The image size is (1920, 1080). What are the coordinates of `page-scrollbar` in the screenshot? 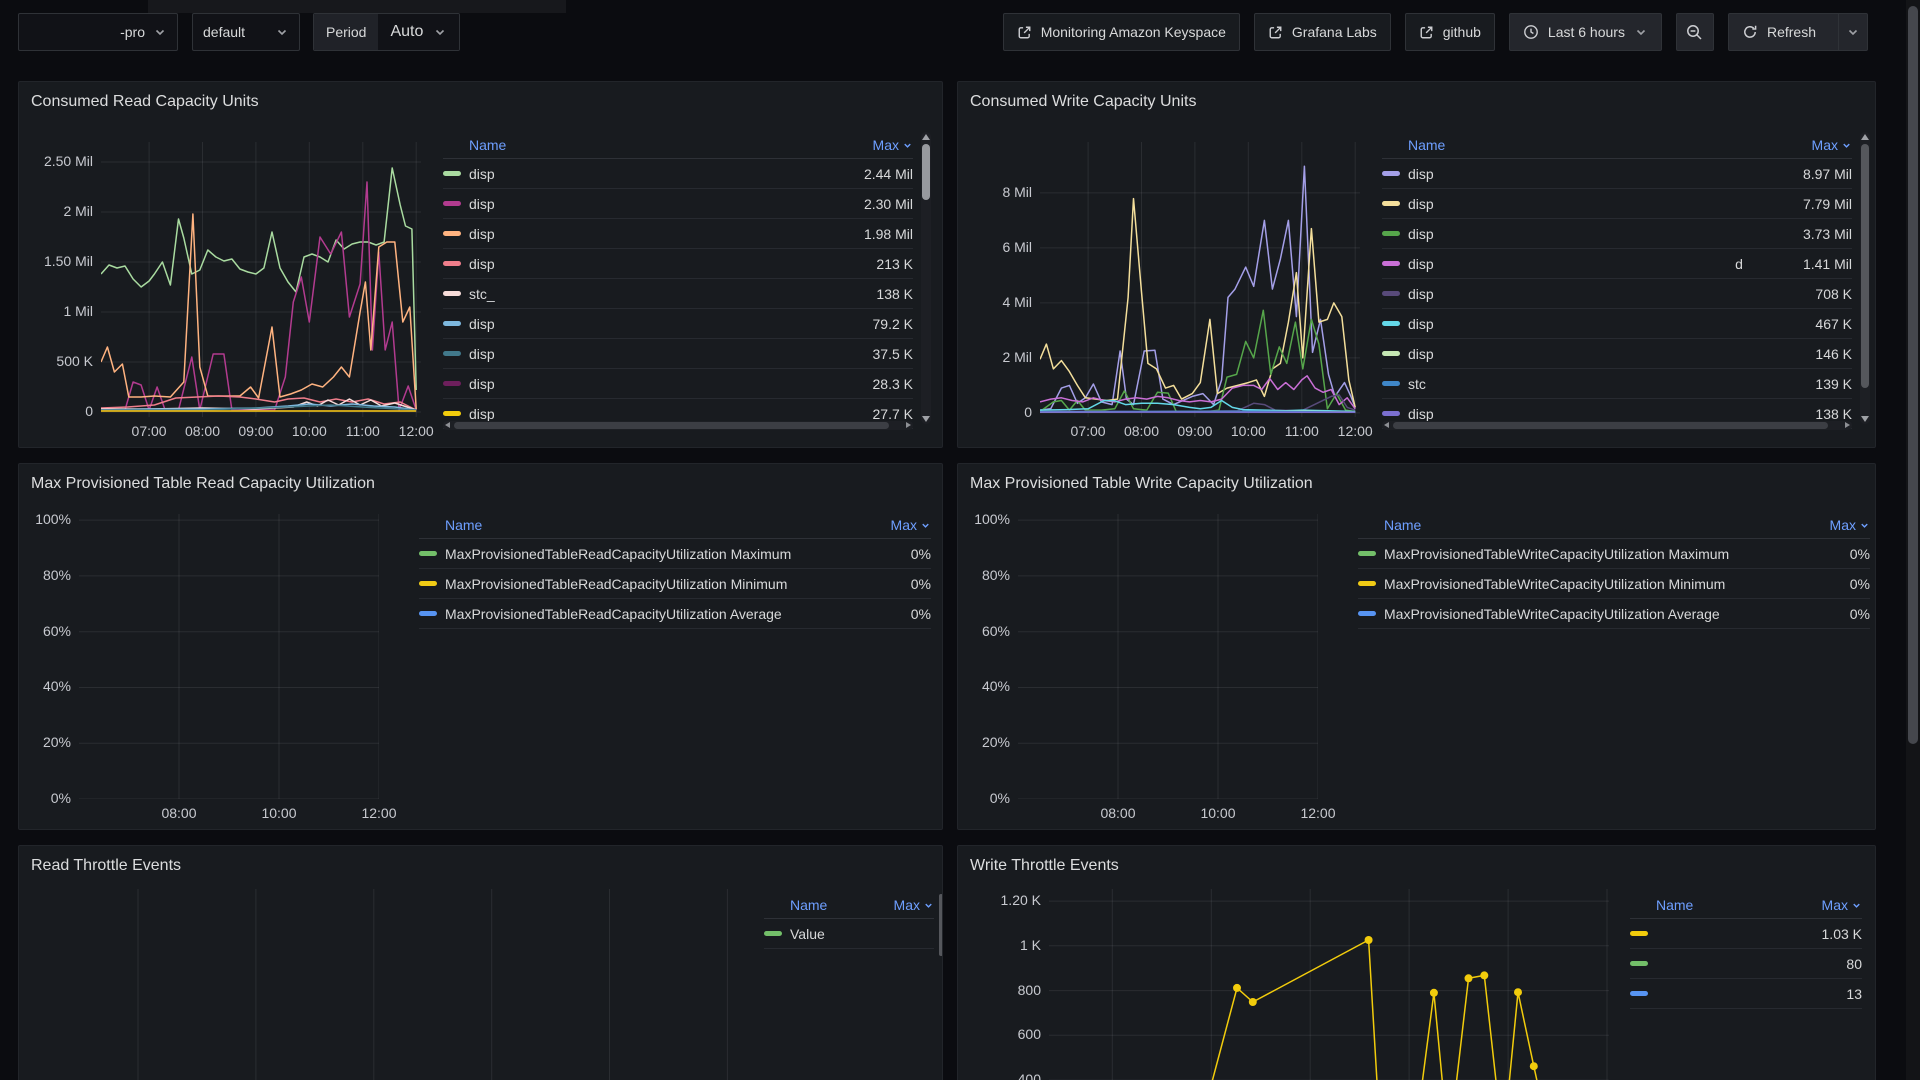 It's located at (1913, 540).